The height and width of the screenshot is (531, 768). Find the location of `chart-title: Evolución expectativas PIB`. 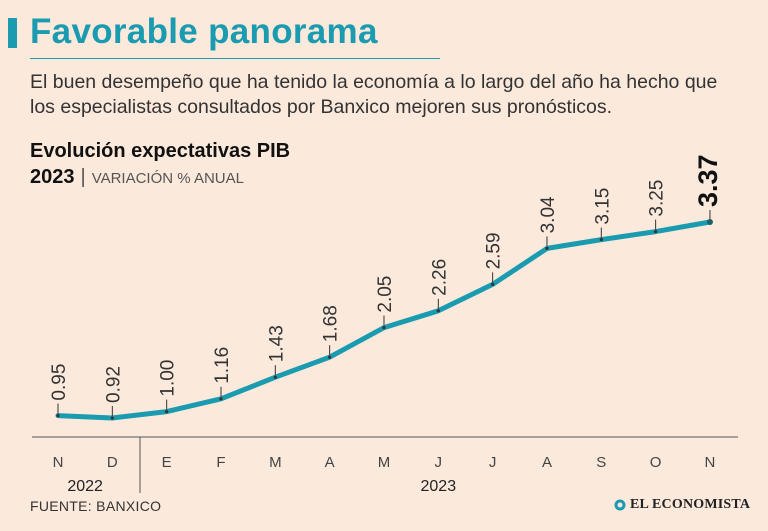

chart-title: Evolución expectativas PIB is located at coordinates (160, 151).